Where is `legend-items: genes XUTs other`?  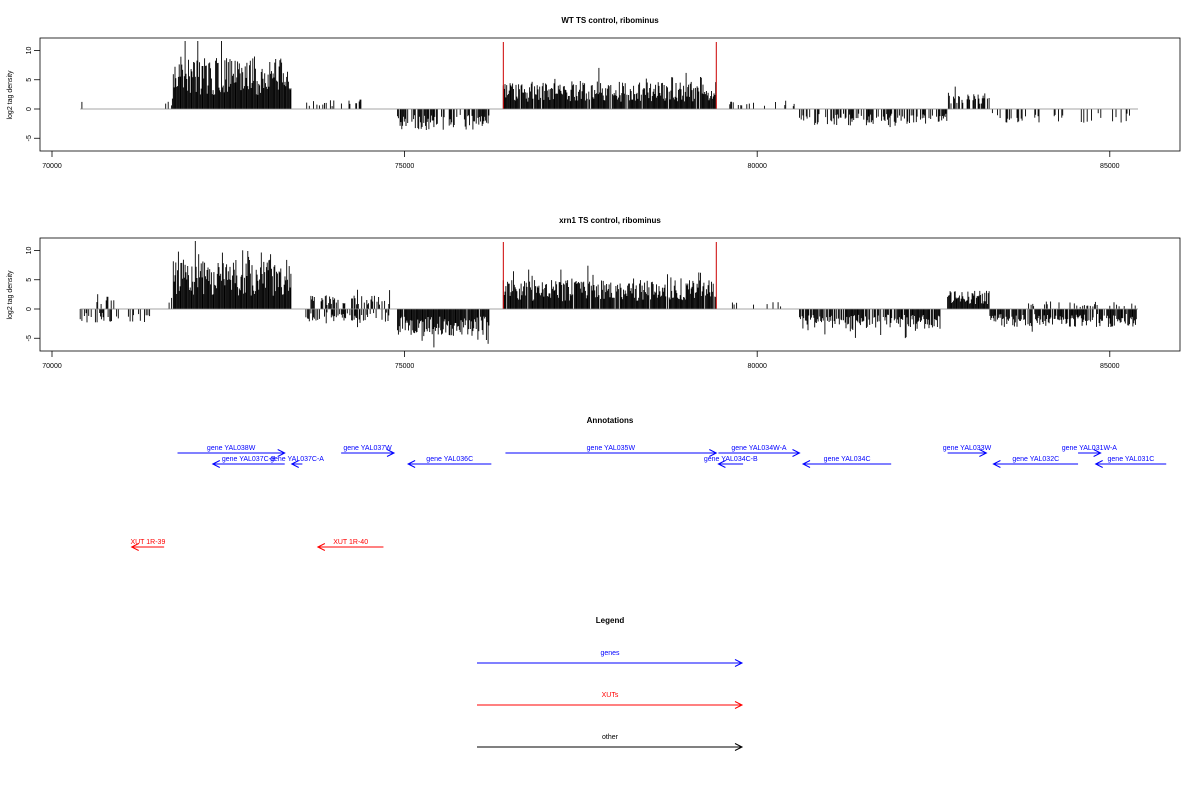 legend-items: genes XUTs other is located at coordinates (610, 700).